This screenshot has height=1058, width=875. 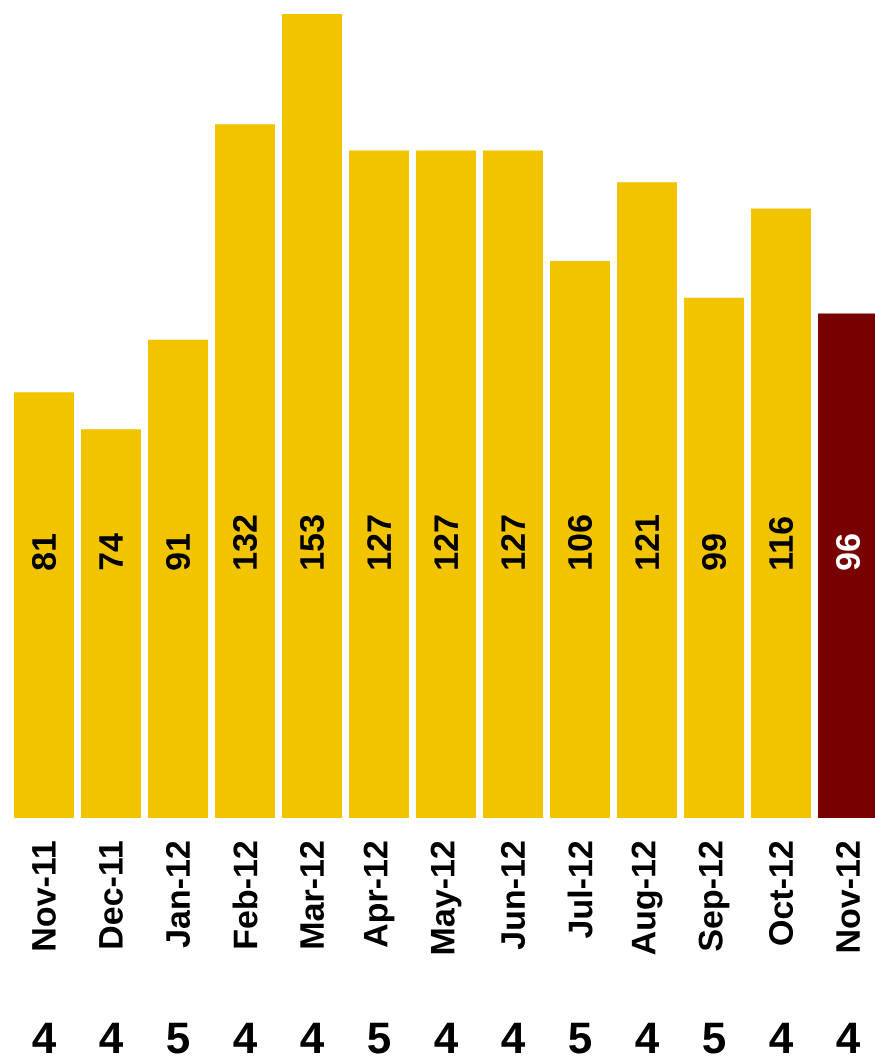 What do you see at coordinates (647, 542) in the screenshot?
I see `data-label: 121` at bounding box center [647, 542].